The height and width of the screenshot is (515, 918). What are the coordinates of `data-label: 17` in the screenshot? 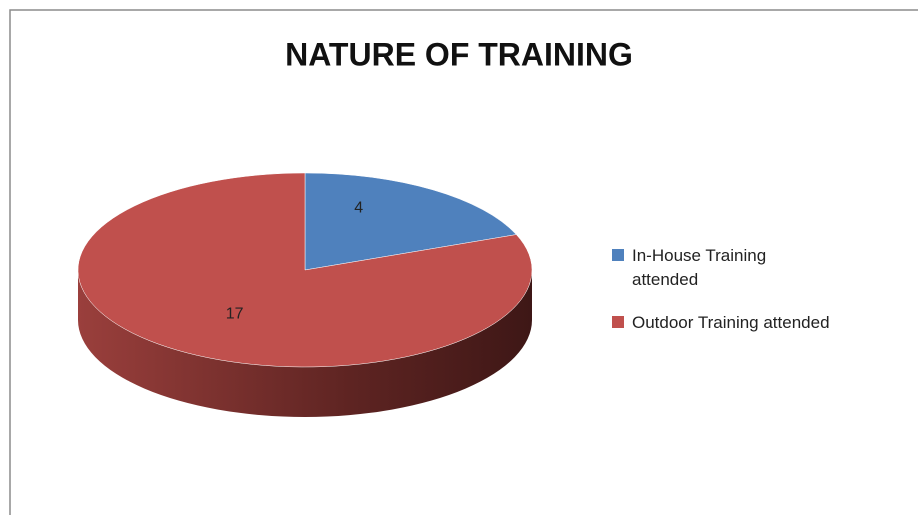 It's located at (235, 313).